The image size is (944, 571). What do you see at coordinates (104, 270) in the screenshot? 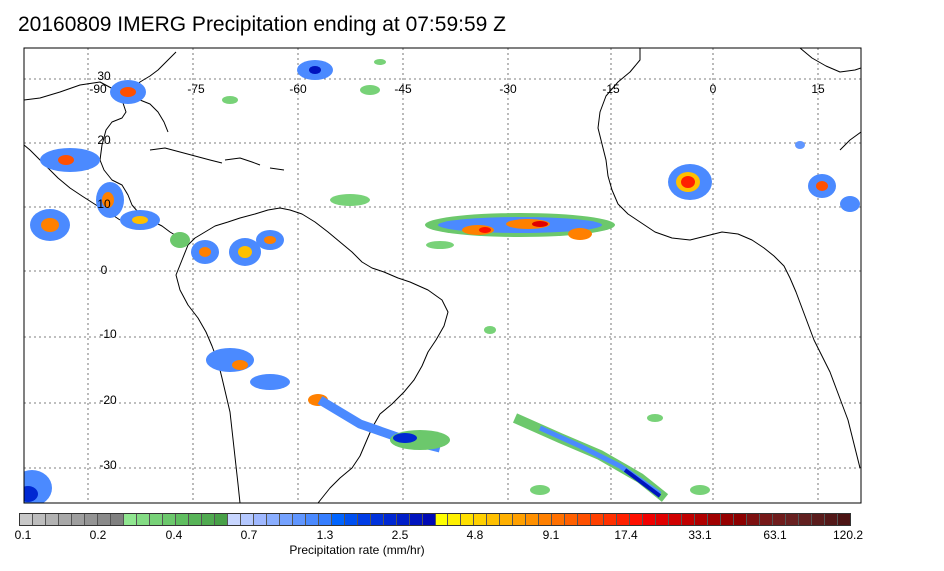
I see `lat-label-3: 0` at bounding box center [104, 270].